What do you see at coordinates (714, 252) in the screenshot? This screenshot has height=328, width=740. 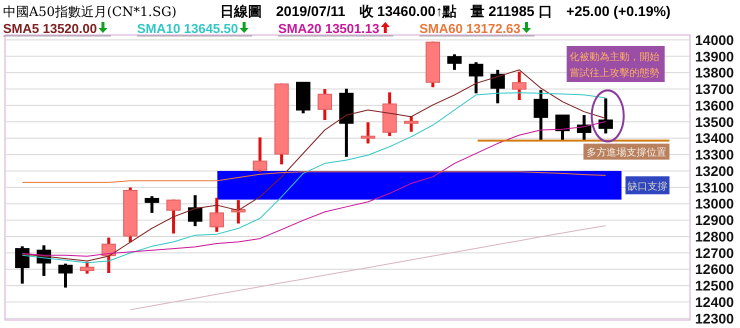 I see `y-tick-label: 12700` at bounding box center [714, 252].